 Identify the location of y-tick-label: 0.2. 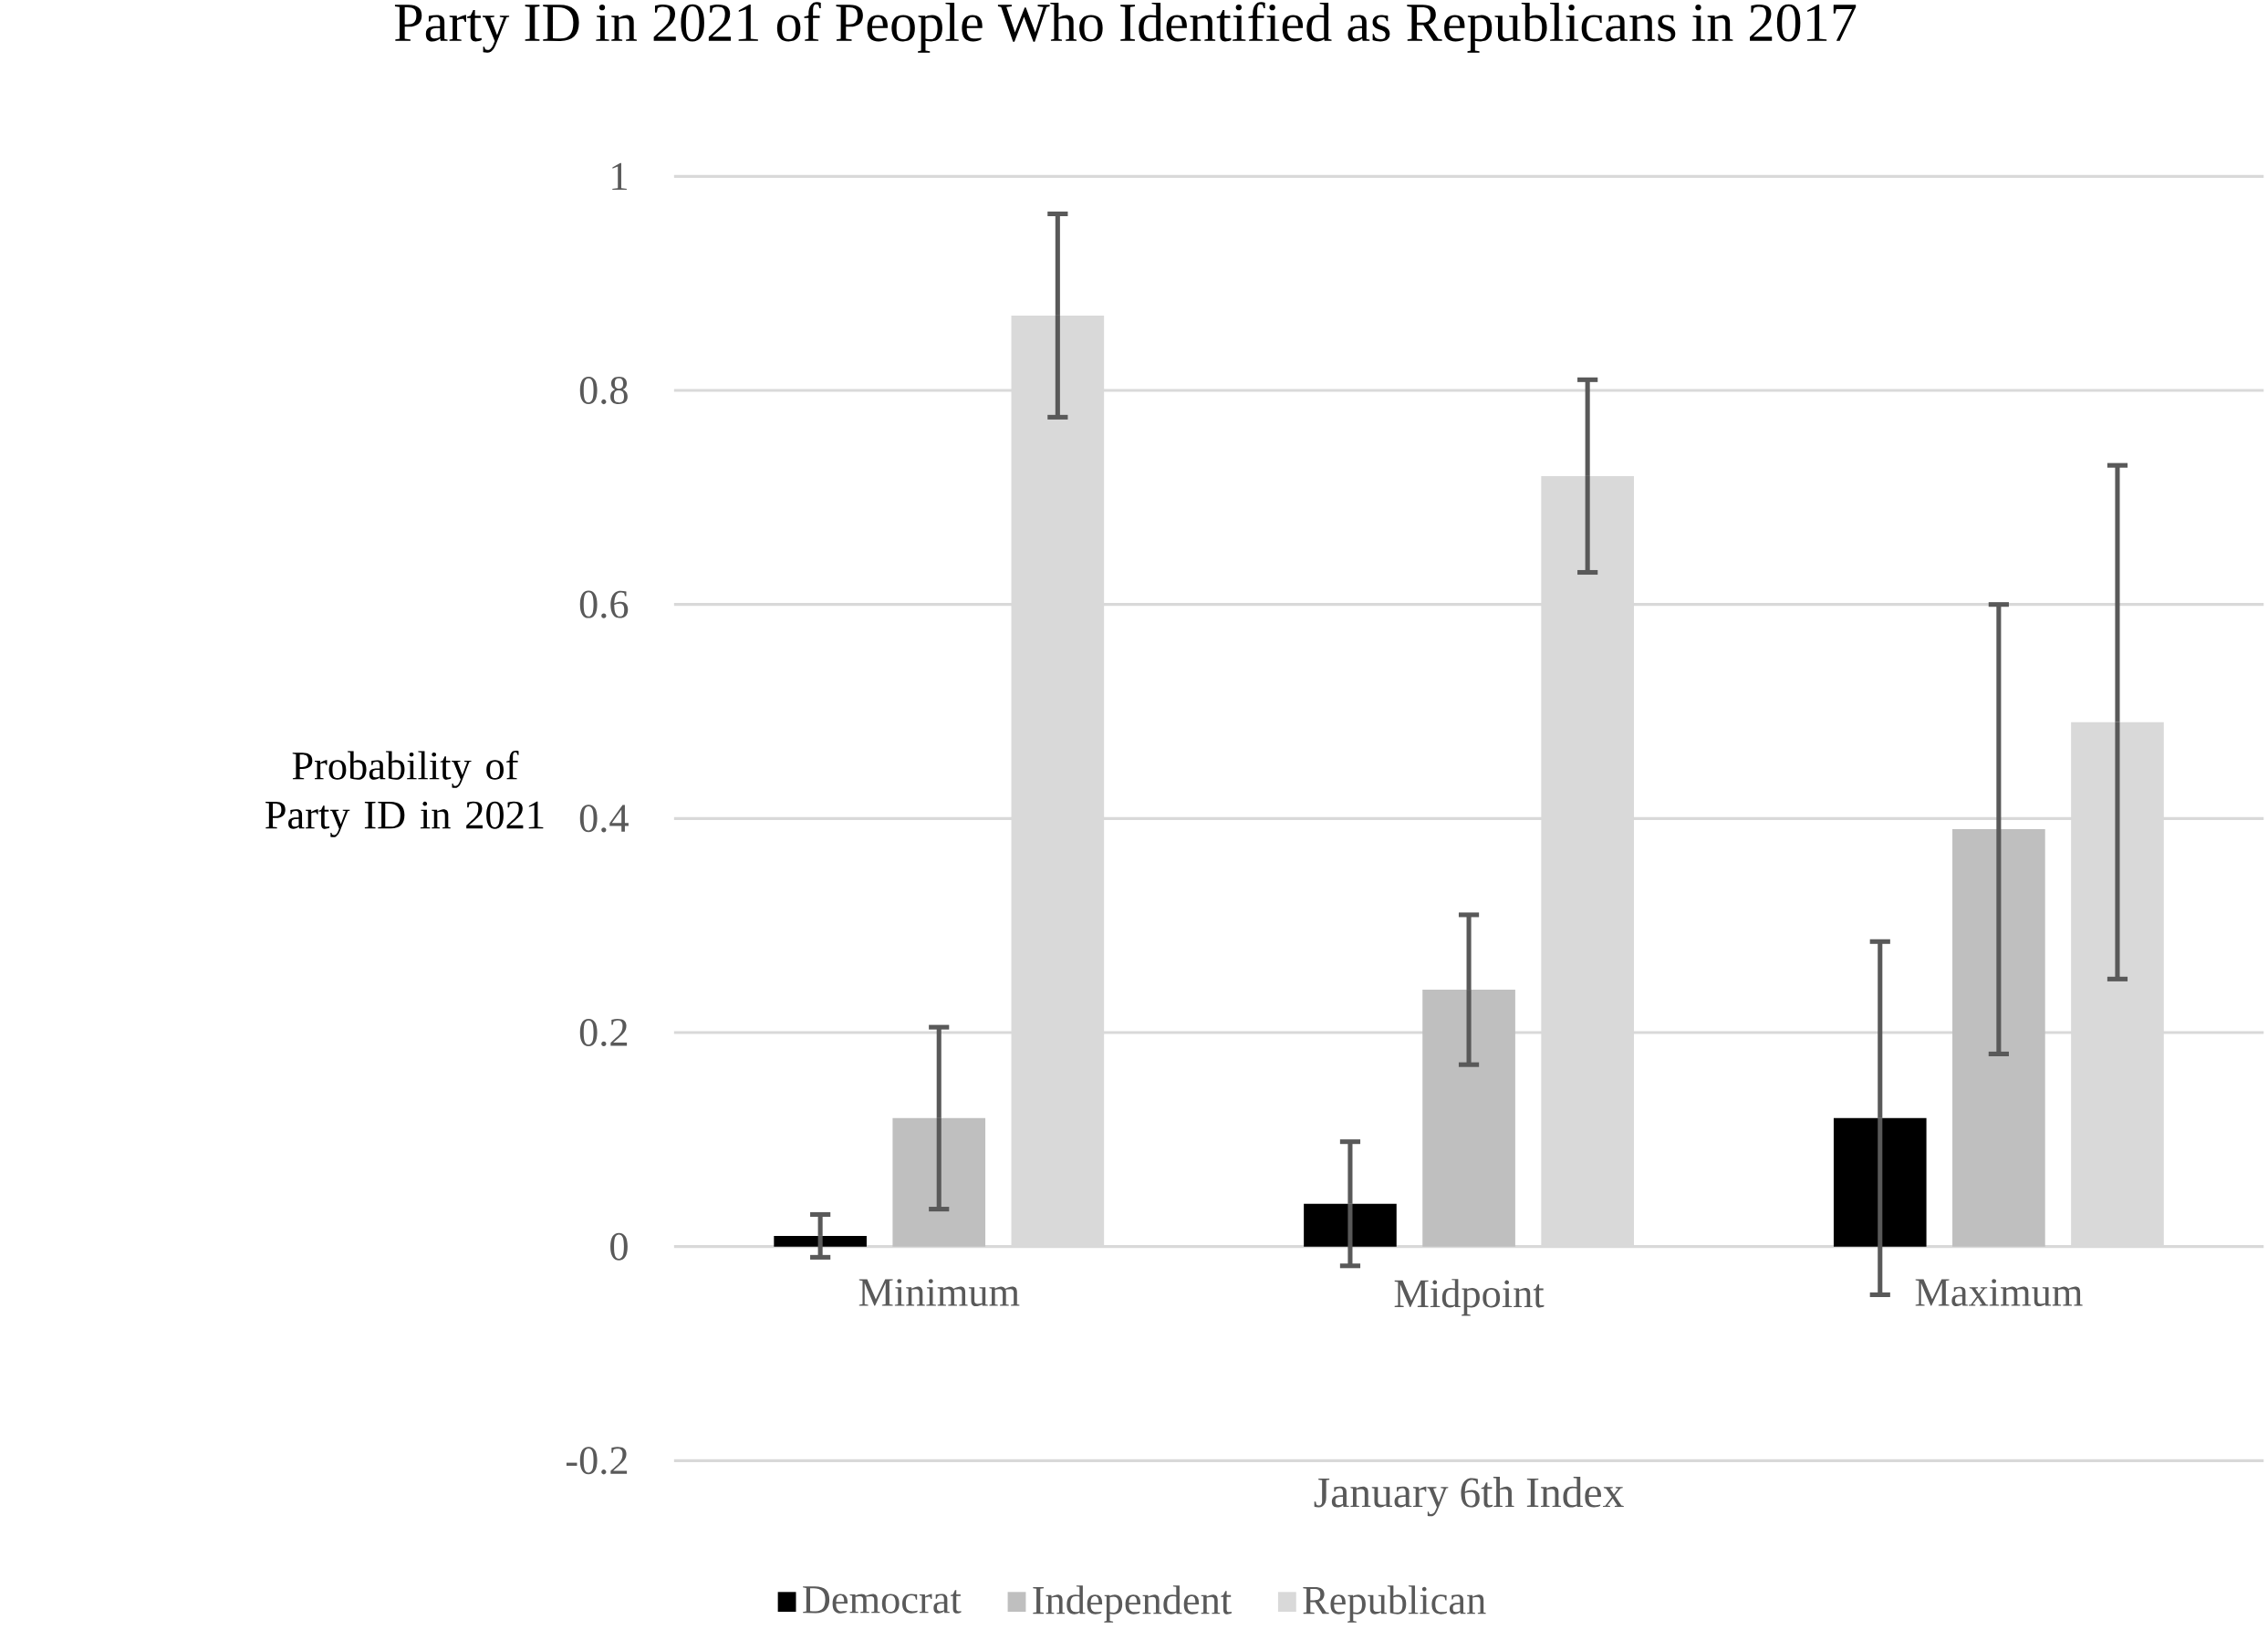
(603, 1033).